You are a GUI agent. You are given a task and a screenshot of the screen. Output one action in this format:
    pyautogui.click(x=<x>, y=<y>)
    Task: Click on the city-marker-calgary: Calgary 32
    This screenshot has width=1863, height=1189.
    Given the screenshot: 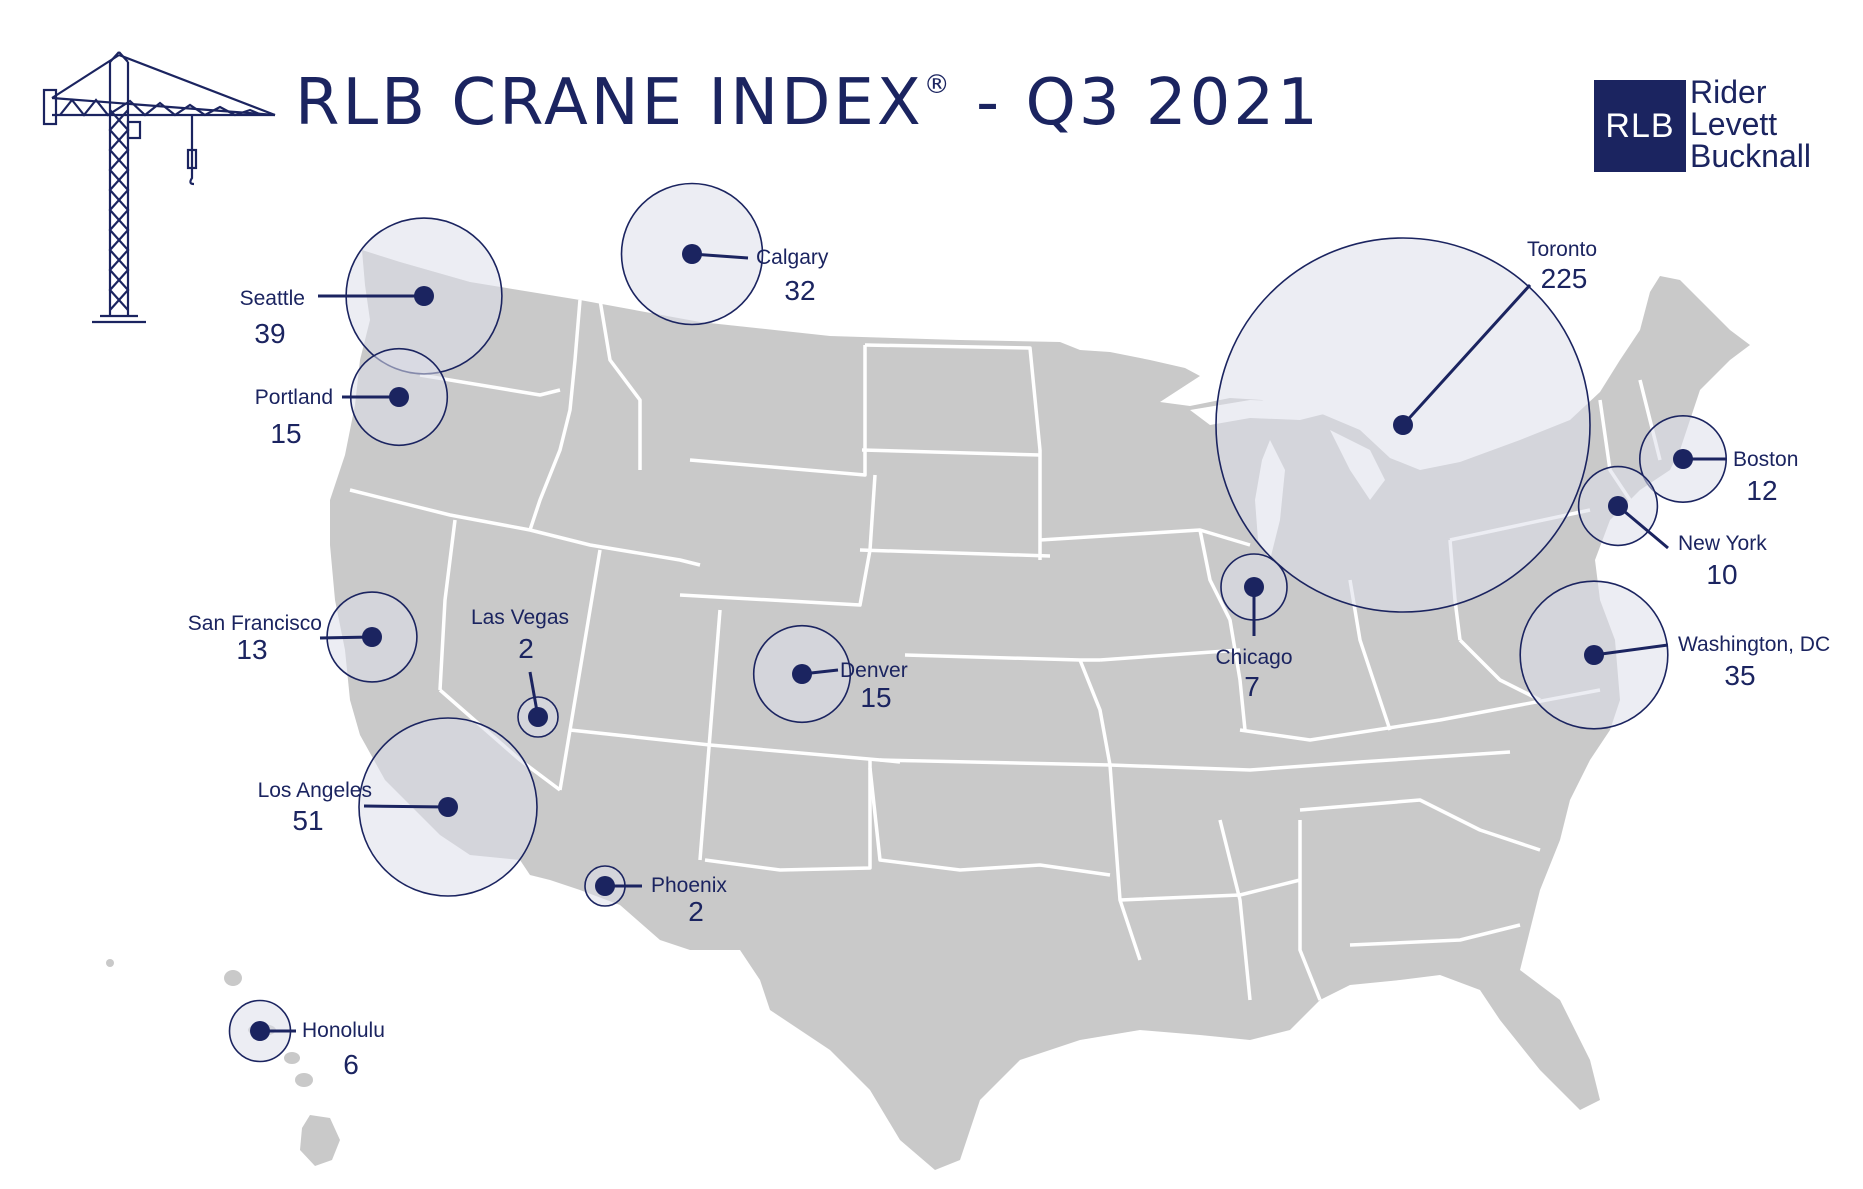 What is the action you would take?
    pyautogui.click(x=724, y=254)
    